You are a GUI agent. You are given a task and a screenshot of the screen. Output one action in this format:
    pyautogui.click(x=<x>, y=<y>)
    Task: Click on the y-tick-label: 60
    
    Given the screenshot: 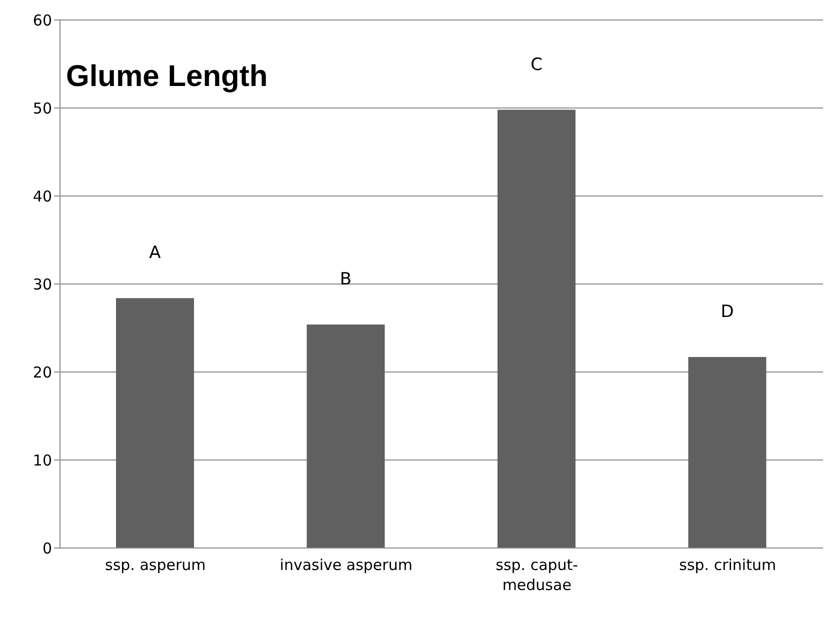 What is the action you would take?
    pyautogui.click(x=42, y=20)
    